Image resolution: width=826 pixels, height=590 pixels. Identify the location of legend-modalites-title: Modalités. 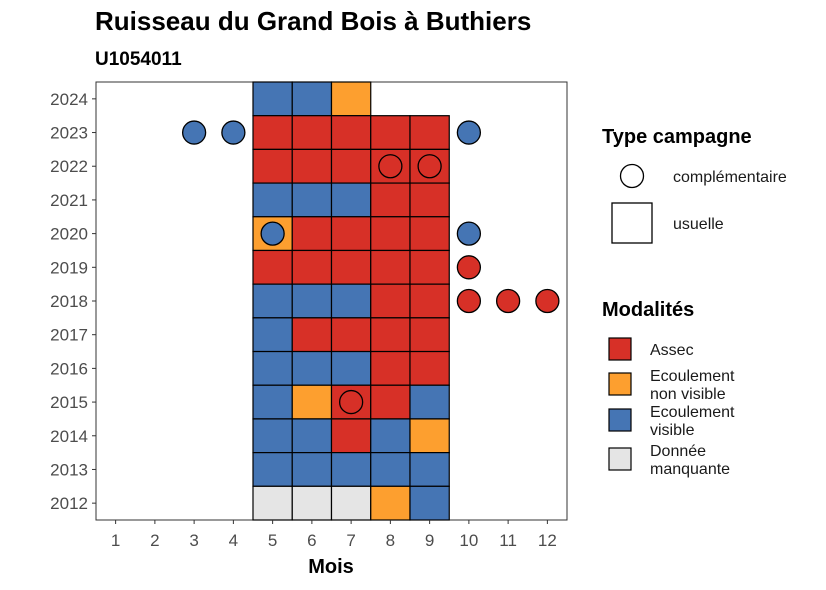
(648, 310).